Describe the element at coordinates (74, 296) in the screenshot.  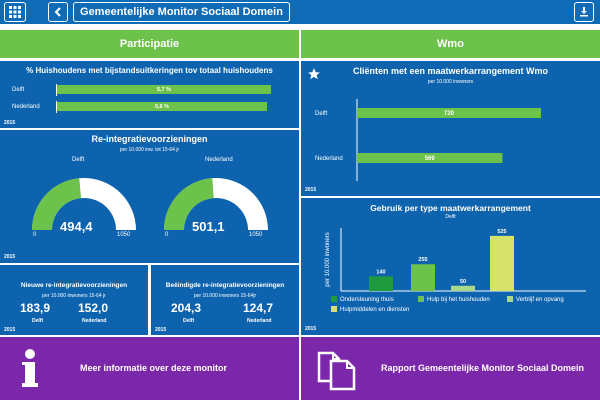
I see `nieuwe-subtitle: per 10.000 inwoners 15-64 jr` at that location.